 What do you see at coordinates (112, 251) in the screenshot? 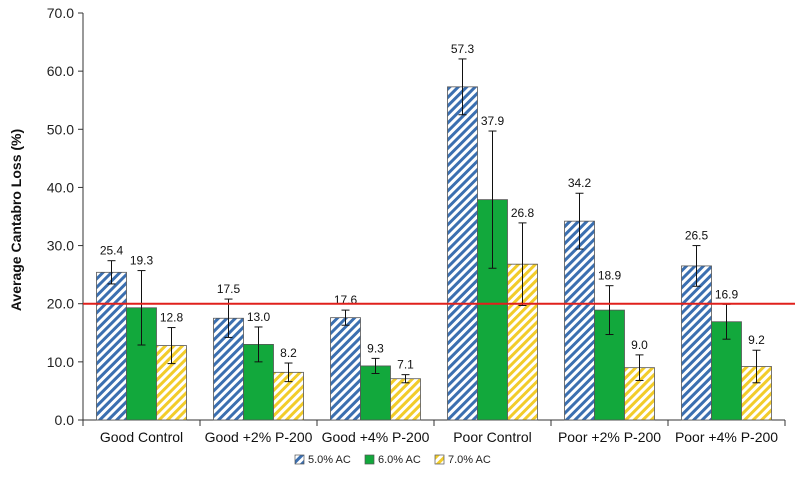
I see `data-label: 25.4` at bounding box center [112, 251].